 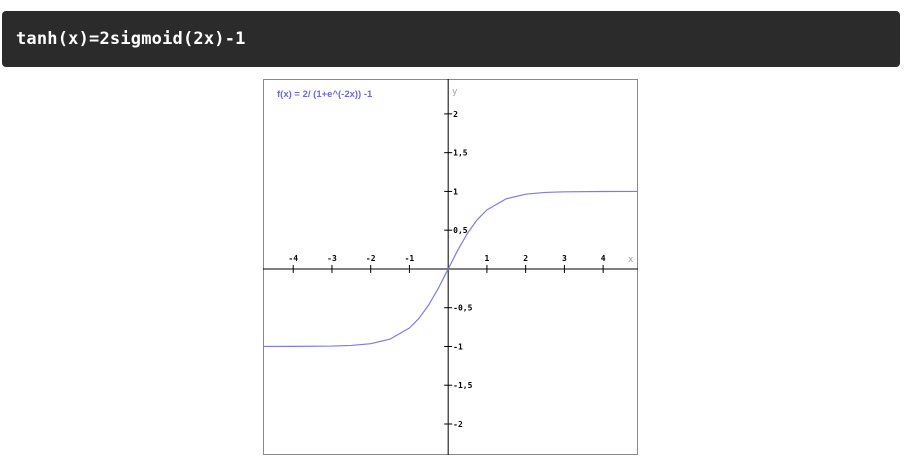 I want to click on y-tick-label: -1,5, so click(x=462, y=385).